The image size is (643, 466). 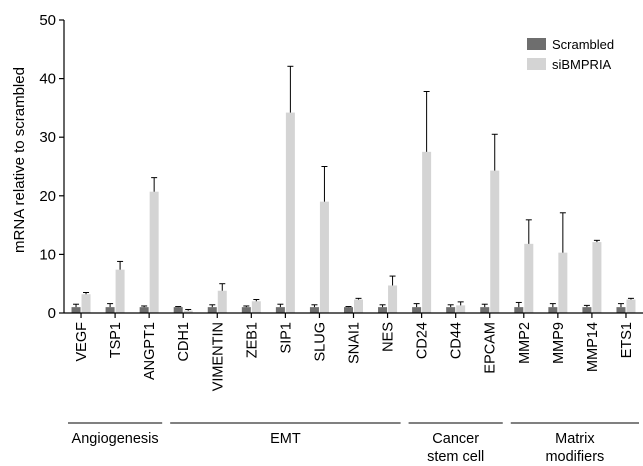 What do you see at coordinates (47, 137) in the screenshot?
I see `y-tick-label: 30` at bounding box center [47, 137].